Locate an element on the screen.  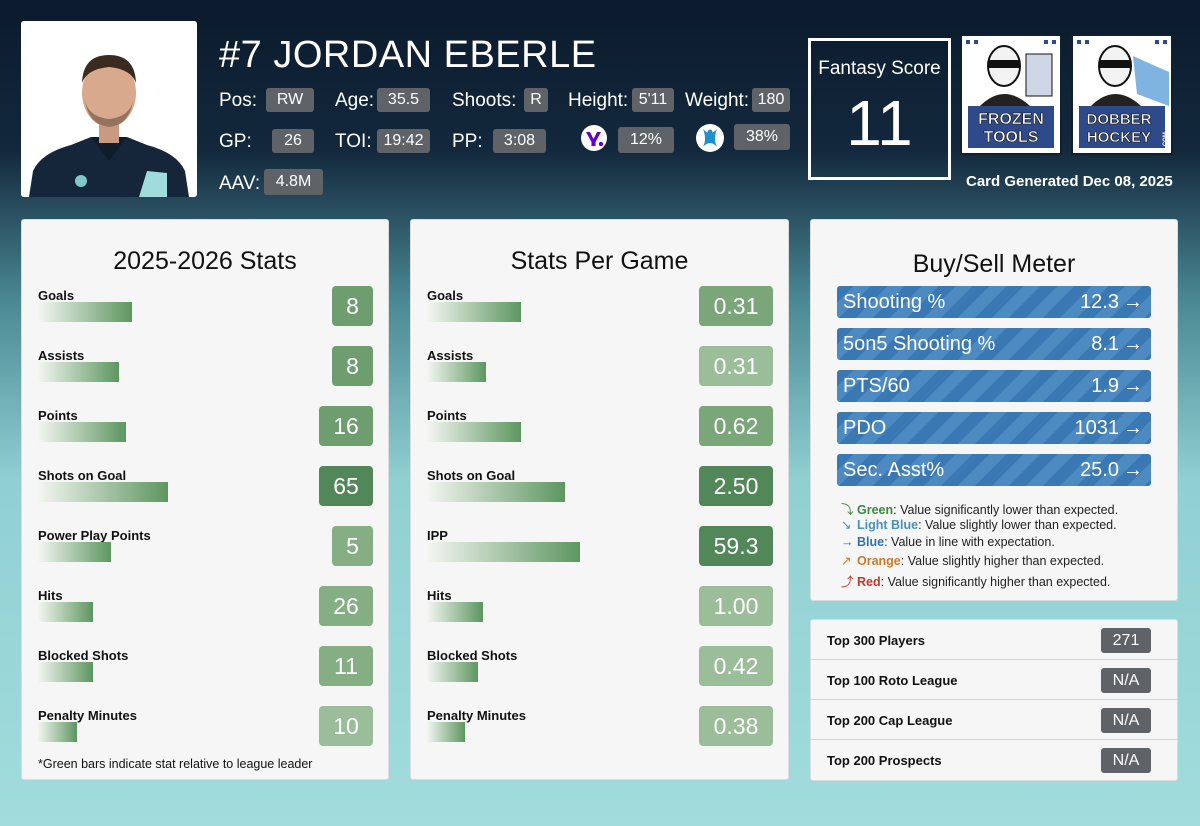
trend-arrow-icon: ⤴ is located at coordinates (847, 582).